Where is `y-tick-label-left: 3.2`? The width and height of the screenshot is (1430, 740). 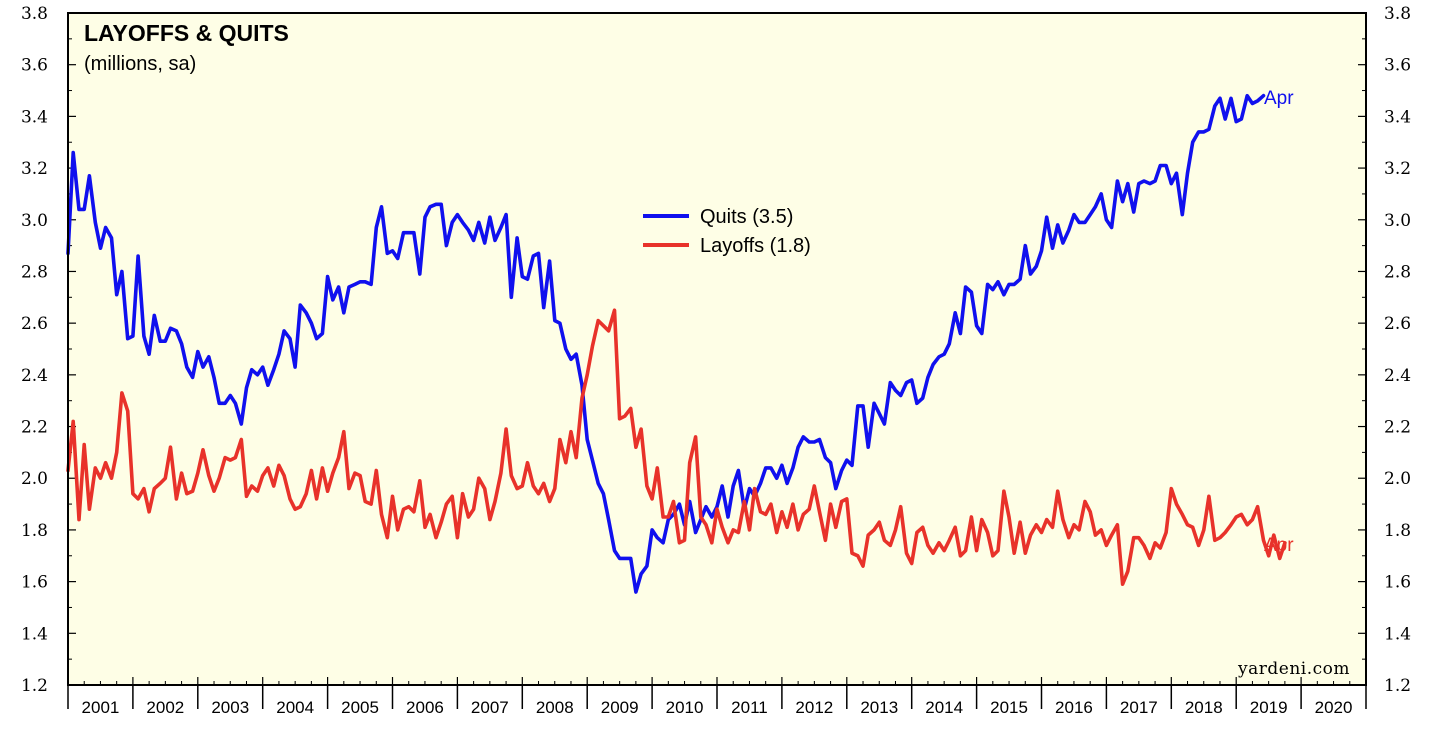 y-tick-label-left: 3.2 is located at coordinates (34, 169).